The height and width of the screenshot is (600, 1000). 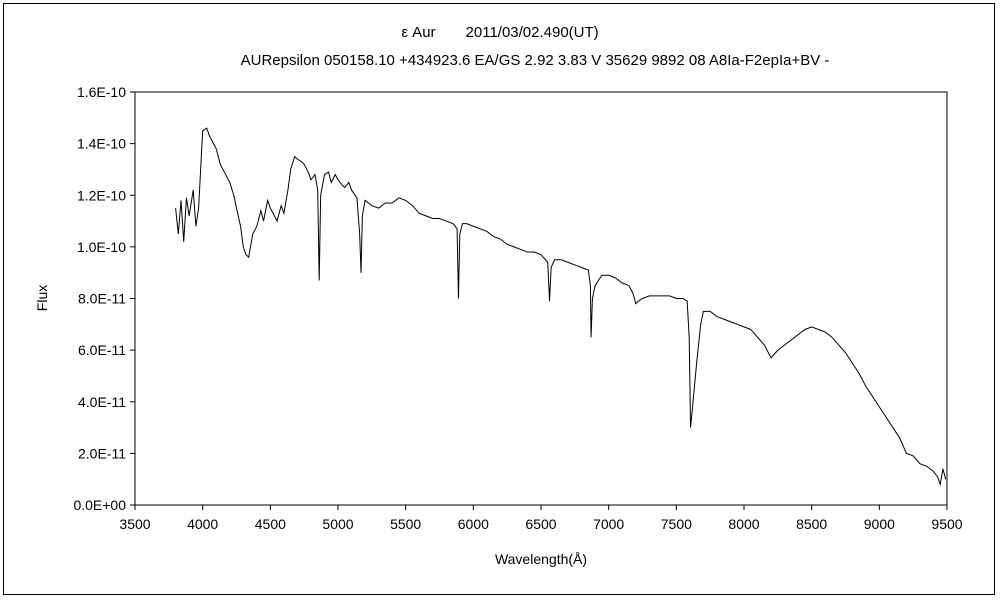 I want to click on y-tick-label: 1.2E-10, so click(x=101, y=195).